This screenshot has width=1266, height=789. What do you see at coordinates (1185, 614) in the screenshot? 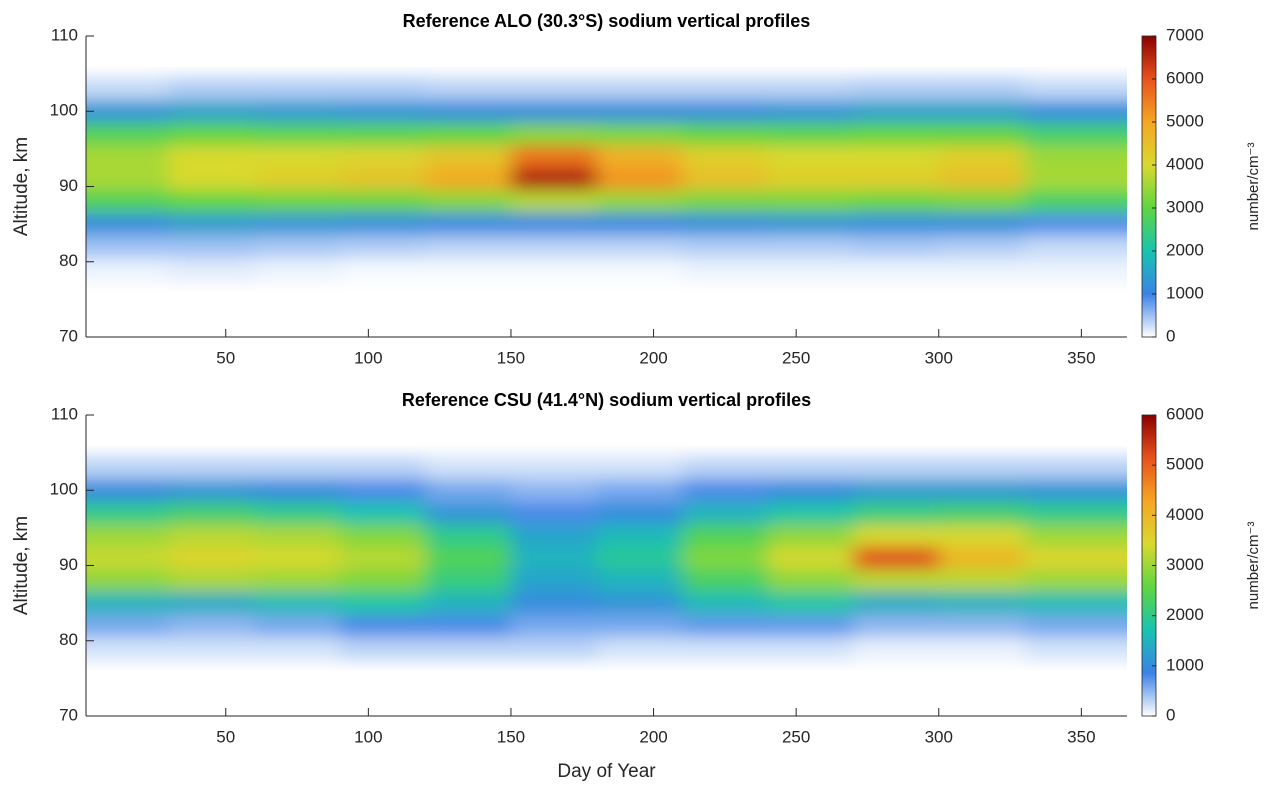
I see `colorbar-tick-label: 2000` at bounding box center [1185, 614].